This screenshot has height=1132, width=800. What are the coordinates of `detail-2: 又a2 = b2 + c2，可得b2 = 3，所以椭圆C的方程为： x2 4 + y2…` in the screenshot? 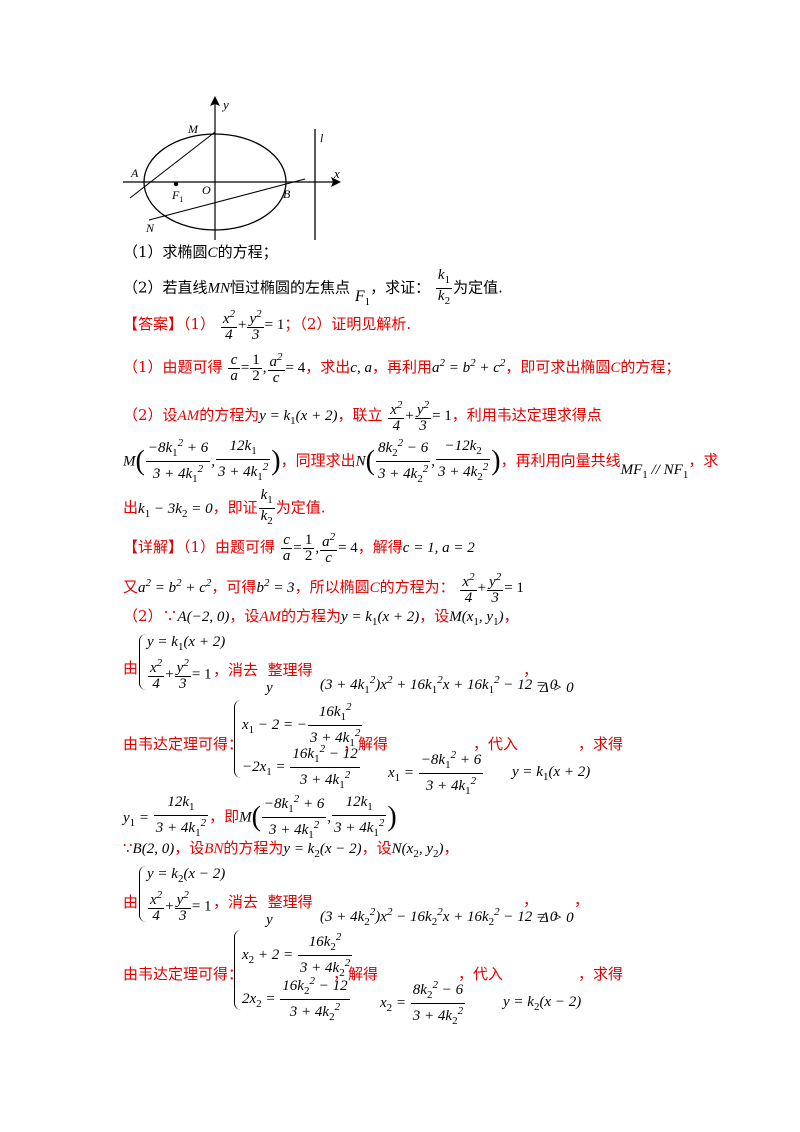 It's located at (323, 588).